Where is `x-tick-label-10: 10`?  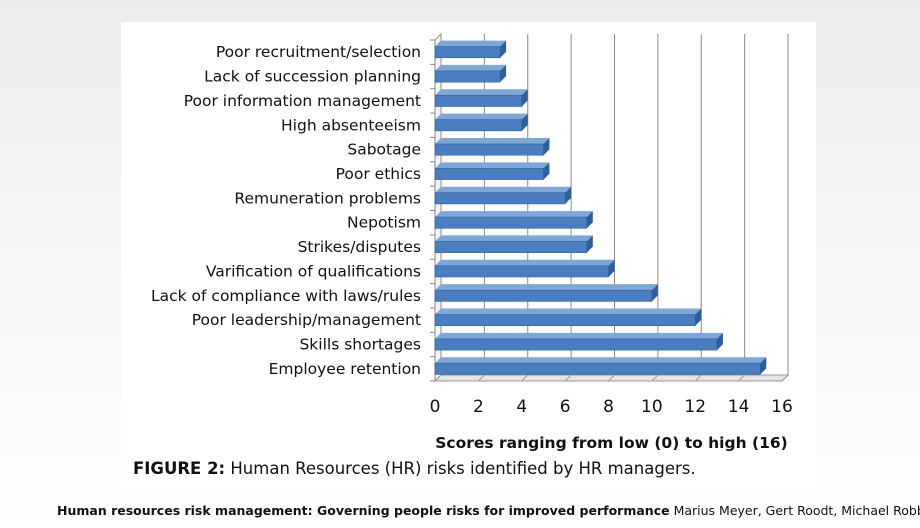
x-tick-label-10: 10 is located at coordinates (652, 407).